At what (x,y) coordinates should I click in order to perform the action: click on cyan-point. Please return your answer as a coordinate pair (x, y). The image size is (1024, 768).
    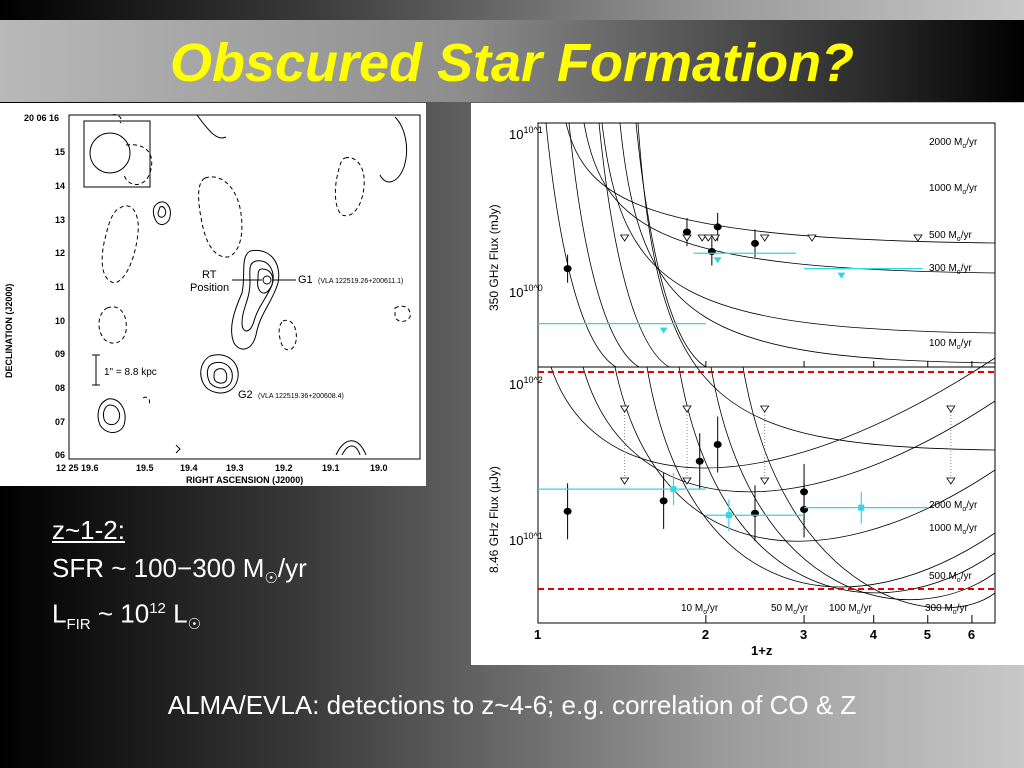
    Looking at the image, I should click on (673, 489).